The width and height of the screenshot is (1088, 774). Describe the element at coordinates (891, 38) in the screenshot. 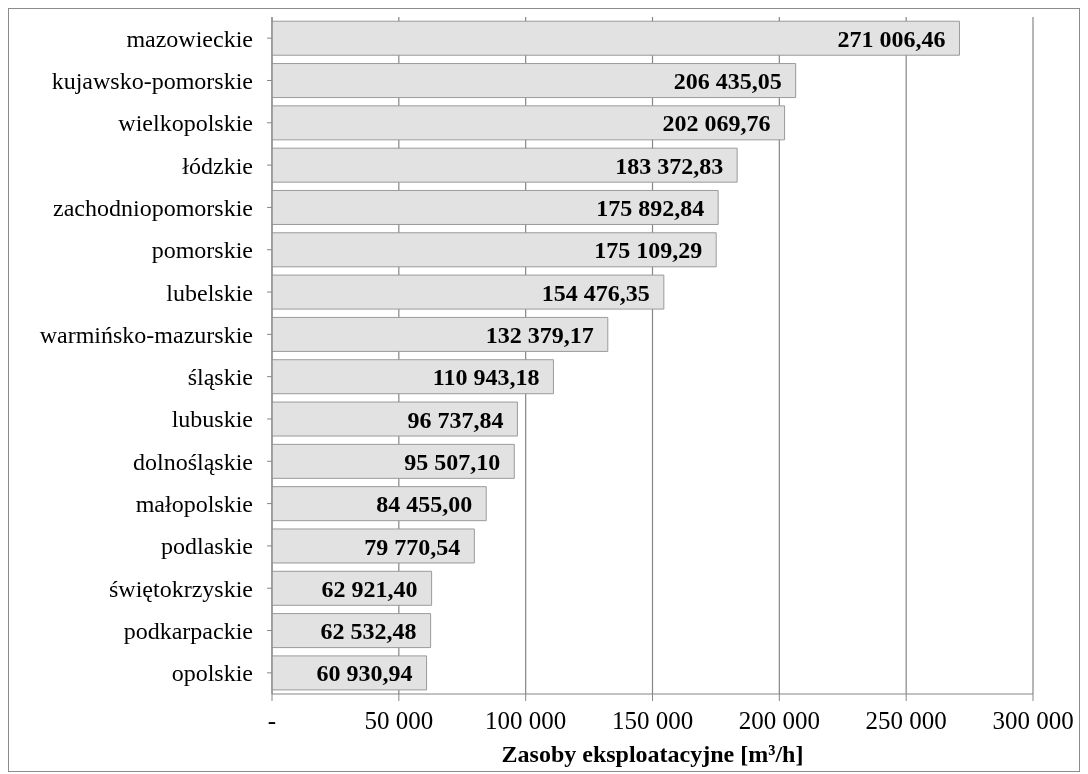

I see `data-label: 271 006,46` at that location.